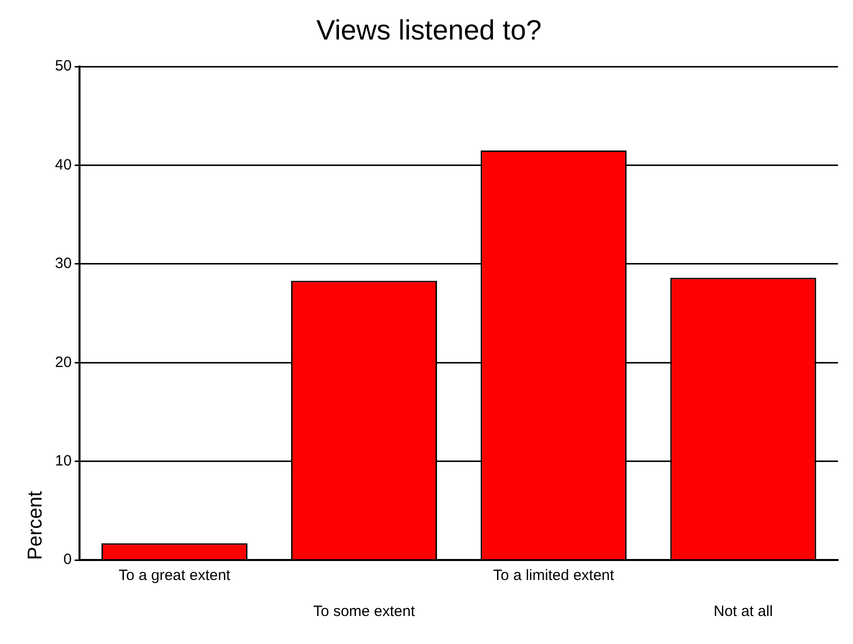  Describe the element at coordinates (175, 575) in the screenshot. I see `x-tick-label: To a great extent` at that location.